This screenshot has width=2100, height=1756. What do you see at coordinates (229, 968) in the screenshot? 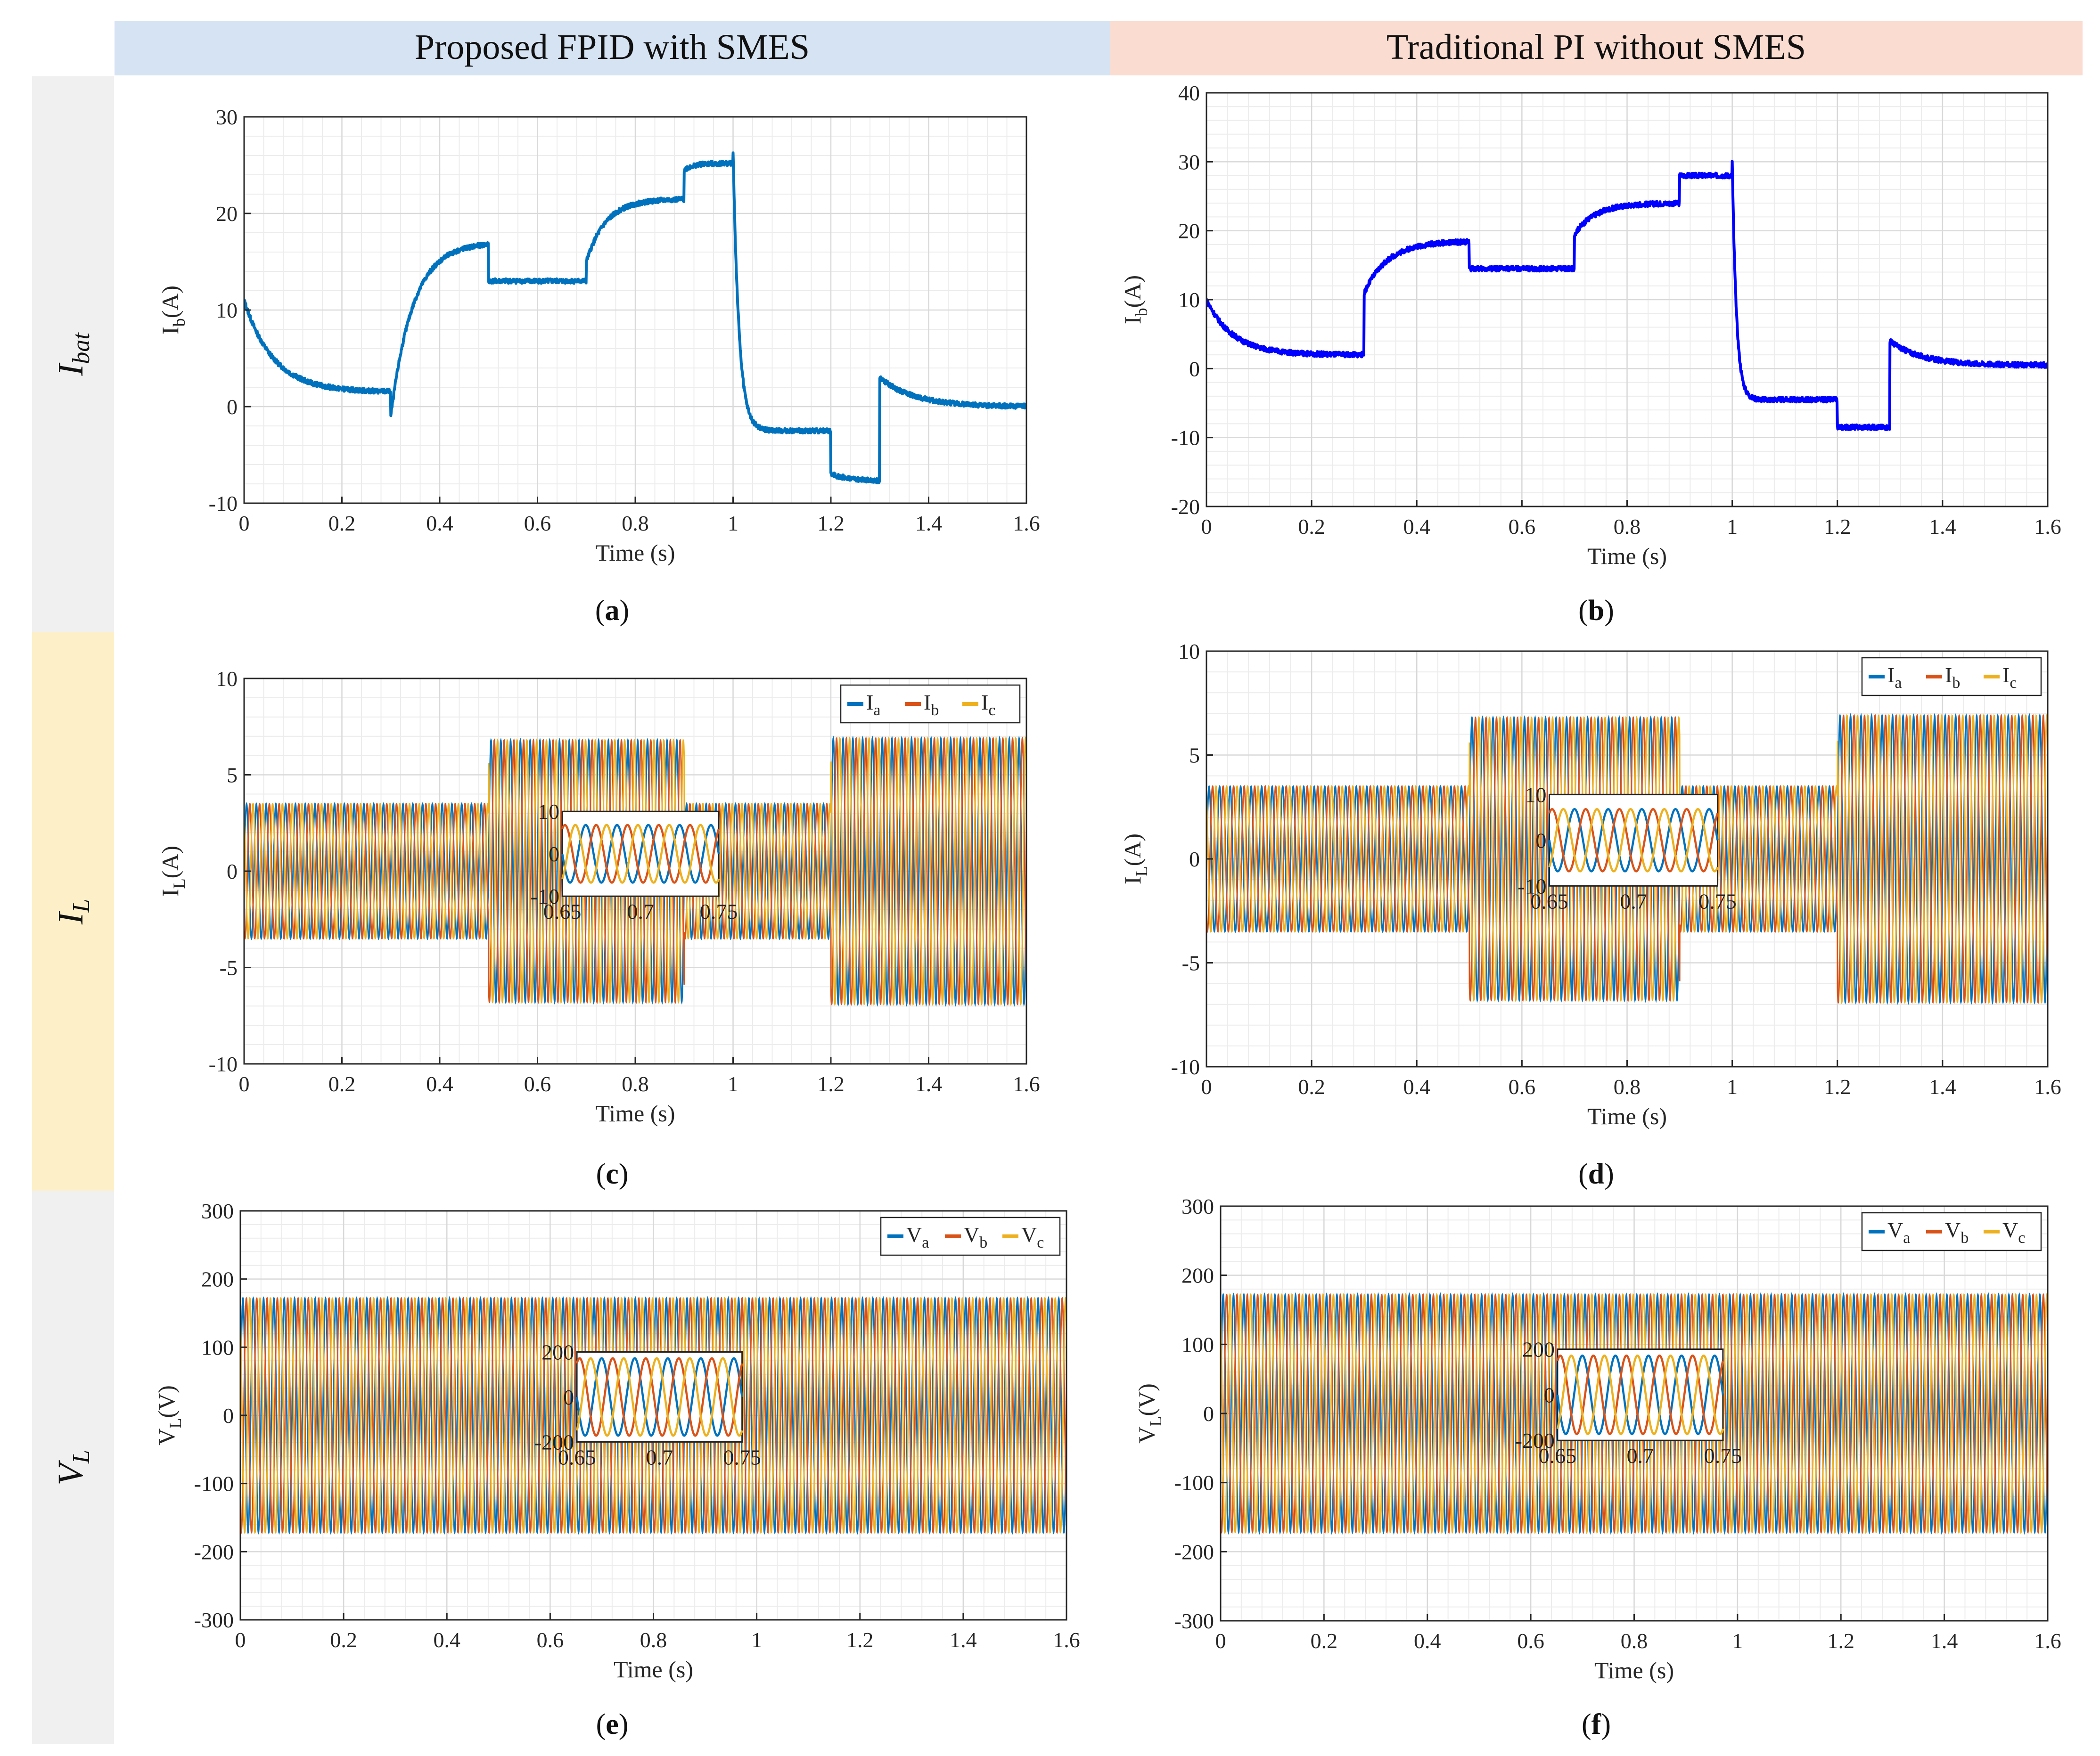
I see `y-tick-label: -5` at bounding box center [229, 968].